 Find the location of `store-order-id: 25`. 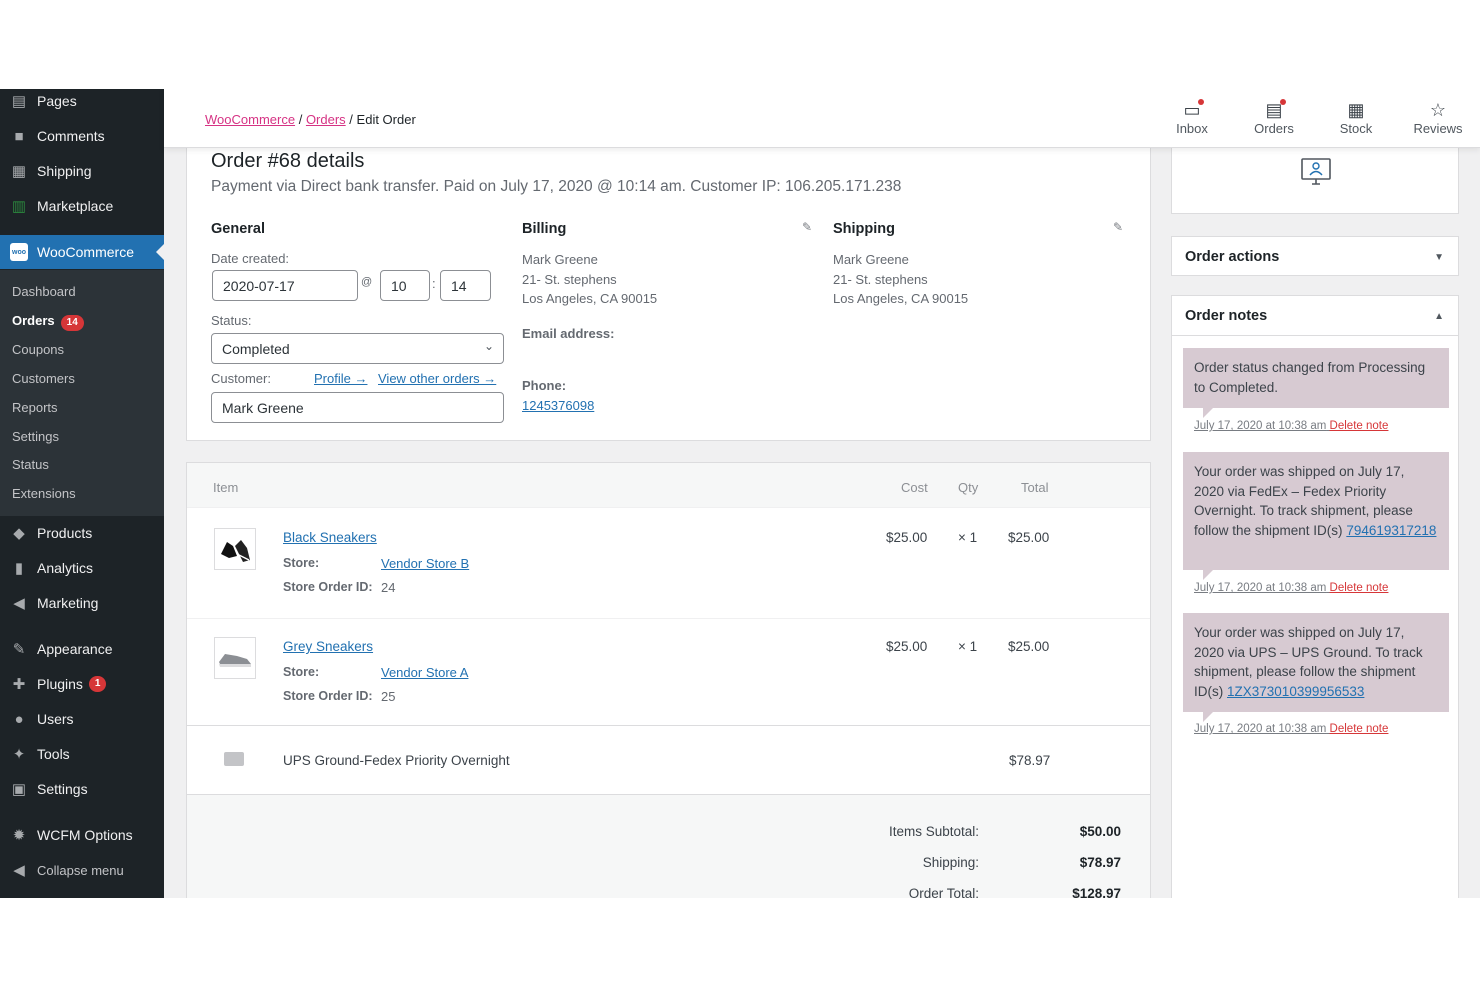

store-order-id: 25 is located at coordinates (388, 696).